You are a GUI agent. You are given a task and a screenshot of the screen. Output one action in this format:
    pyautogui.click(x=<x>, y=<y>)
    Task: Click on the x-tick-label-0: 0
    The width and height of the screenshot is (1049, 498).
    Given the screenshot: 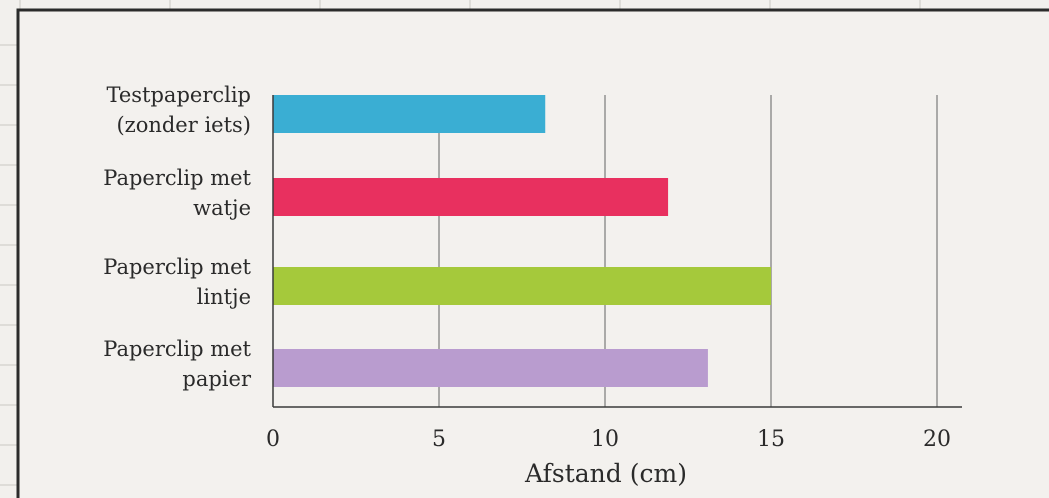 What is the action you would take?
    pyautogui.click(x=273, y=439)
    